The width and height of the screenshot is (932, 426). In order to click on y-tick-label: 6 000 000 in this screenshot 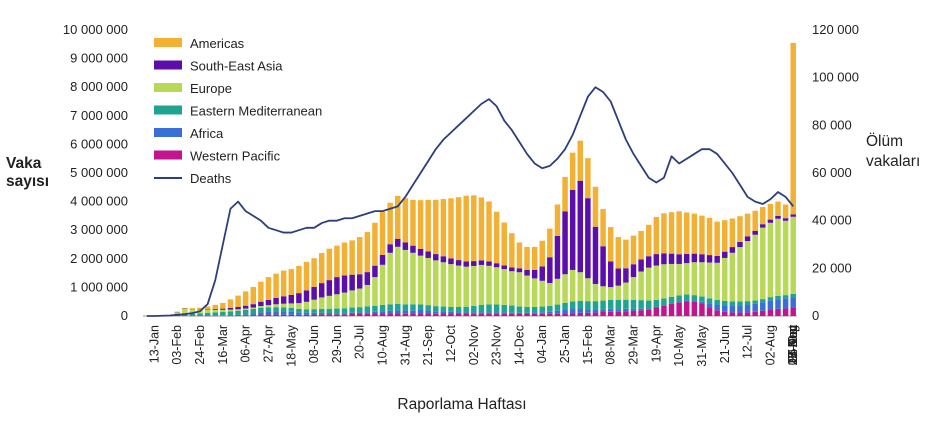, I will do `click(99, 143)`.